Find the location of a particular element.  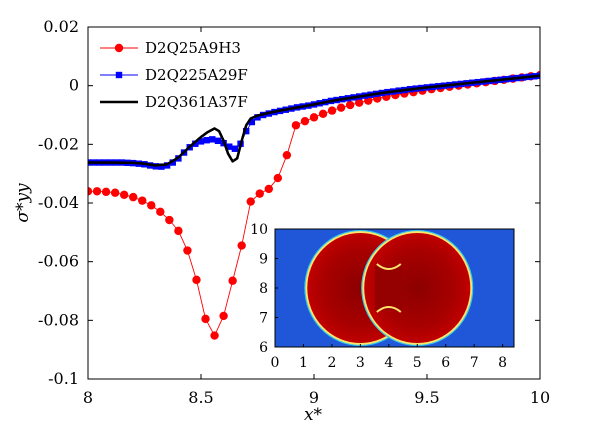

legend-marker-square is located at coordinates (119, 75).